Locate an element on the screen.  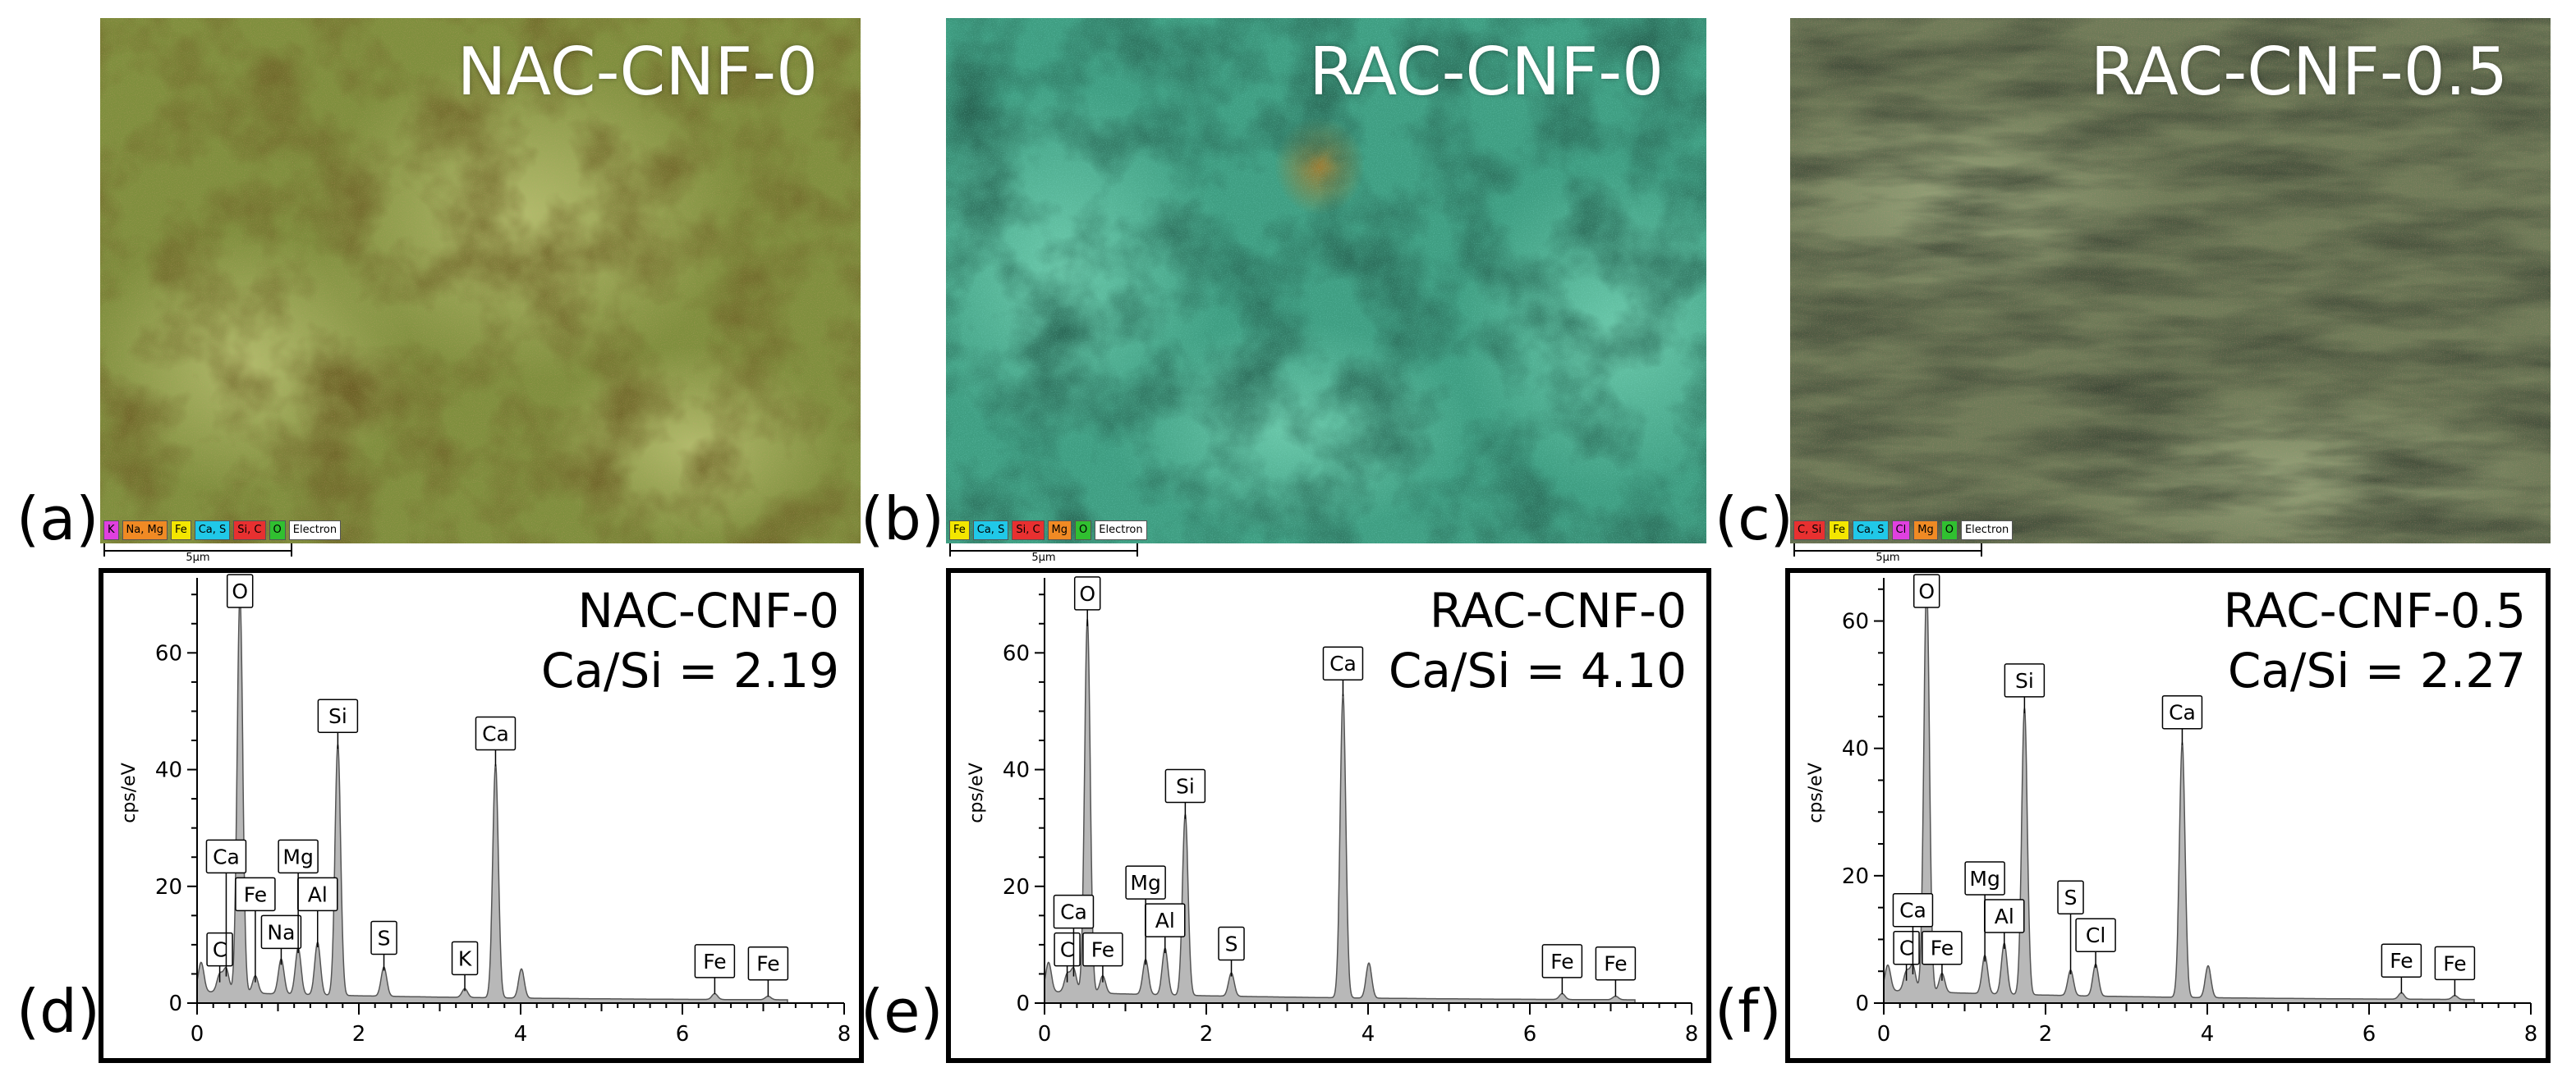
spectrum-annotation: RAC-CNF-0.5 Ca/Si = 2.27 is located at coordinates (2375, 640).